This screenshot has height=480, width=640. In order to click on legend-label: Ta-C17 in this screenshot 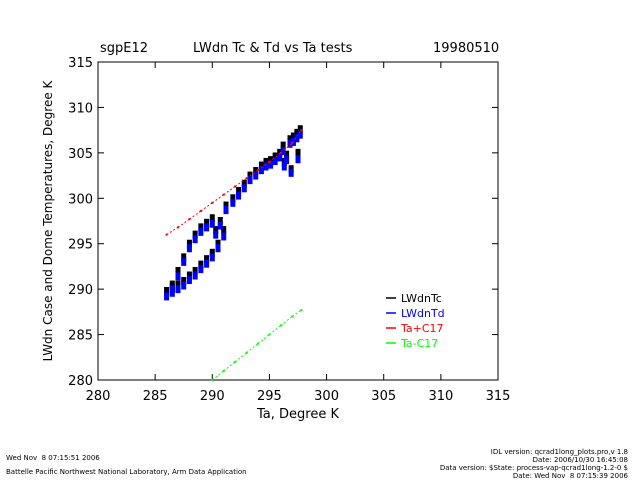, I will do `click(419, 343)`.